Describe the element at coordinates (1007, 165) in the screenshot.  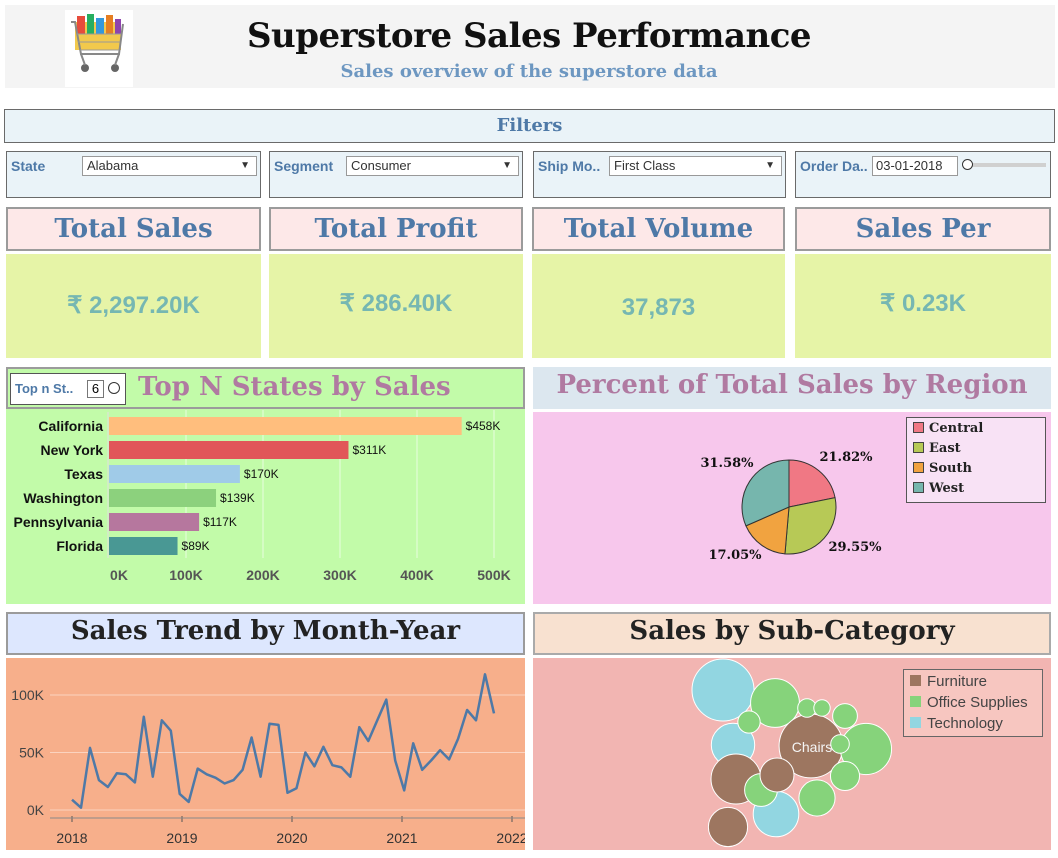
I see `date-slider-track` at that location.